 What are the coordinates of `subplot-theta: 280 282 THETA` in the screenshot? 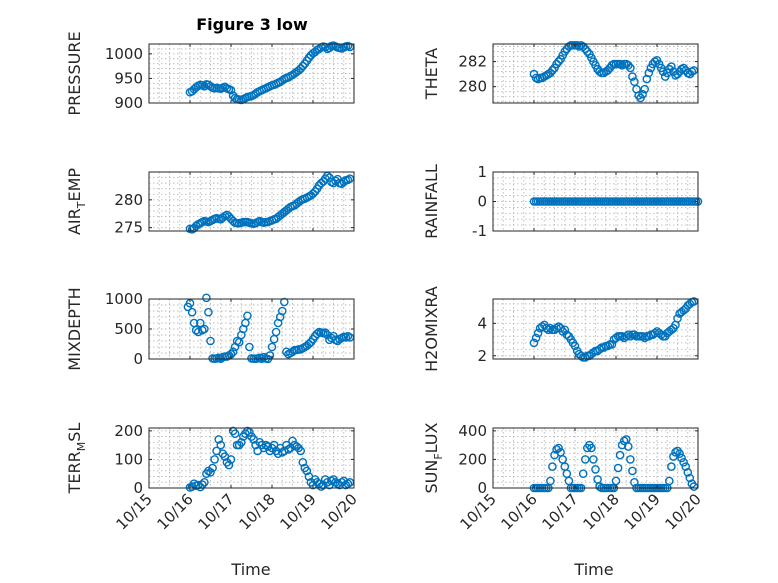 It's located at (560, 72).